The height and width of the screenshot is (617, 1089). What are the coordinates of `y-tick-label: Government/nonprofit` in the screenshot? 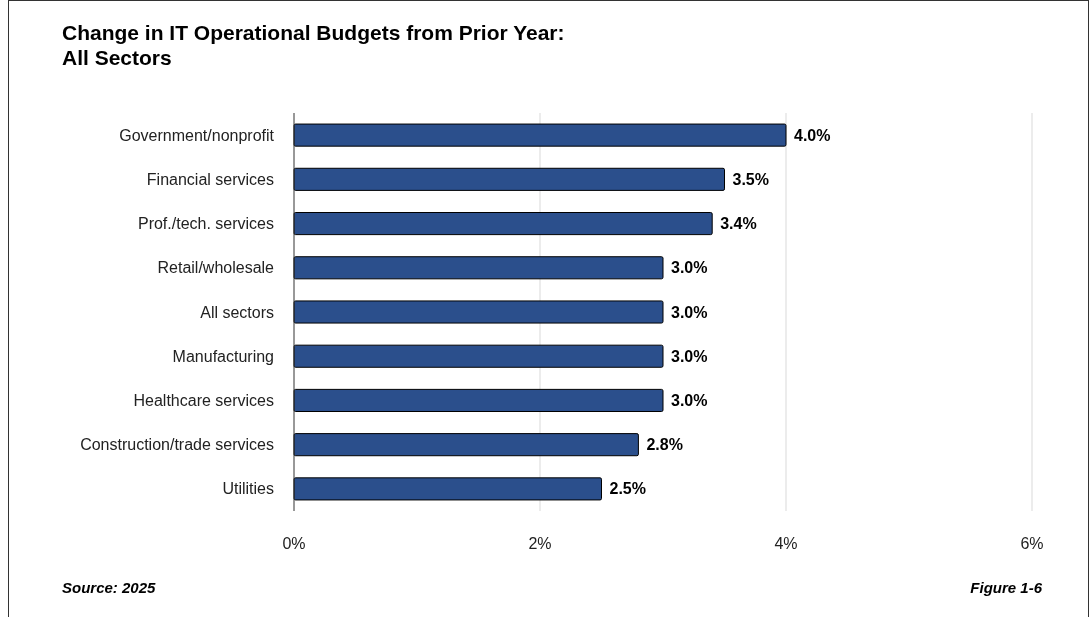 It's located at (197, 135).